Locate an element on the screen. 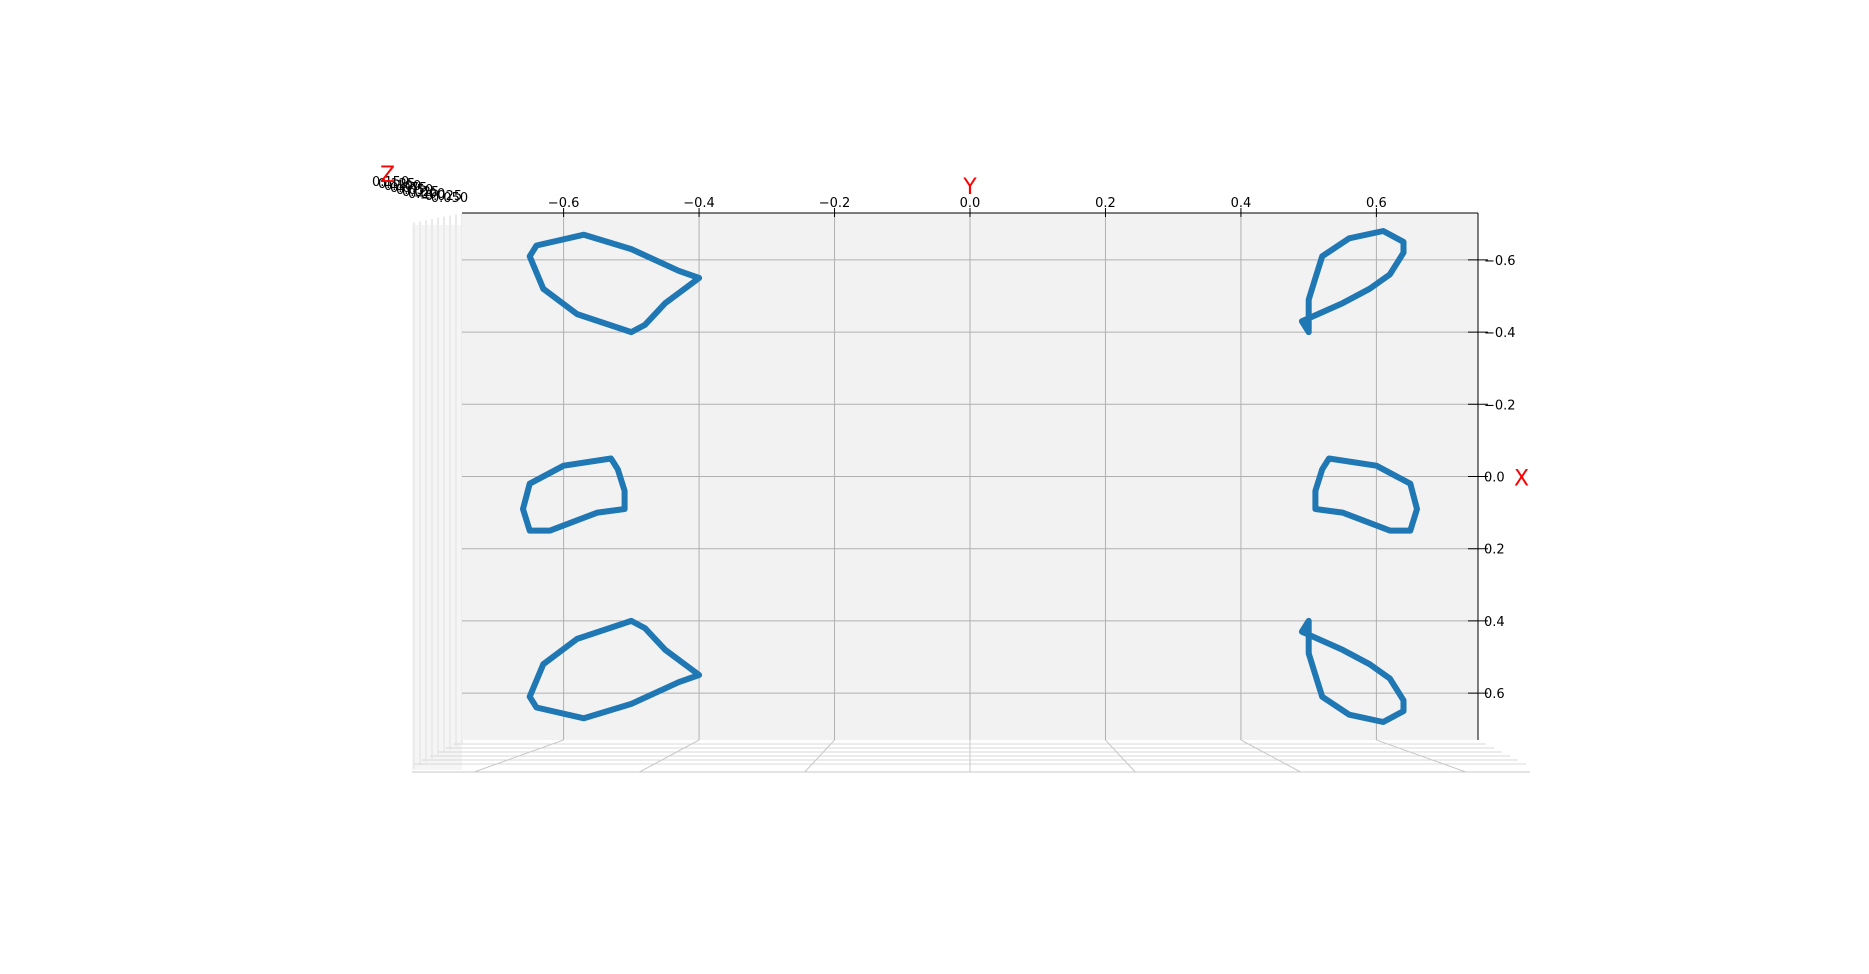 This screenshot has height=974, width=1869. y-axis-ticks: −0.6 −0.4 −0.2 0.0 0.2 0.4 0.6 is located at coordinates (967, 206).